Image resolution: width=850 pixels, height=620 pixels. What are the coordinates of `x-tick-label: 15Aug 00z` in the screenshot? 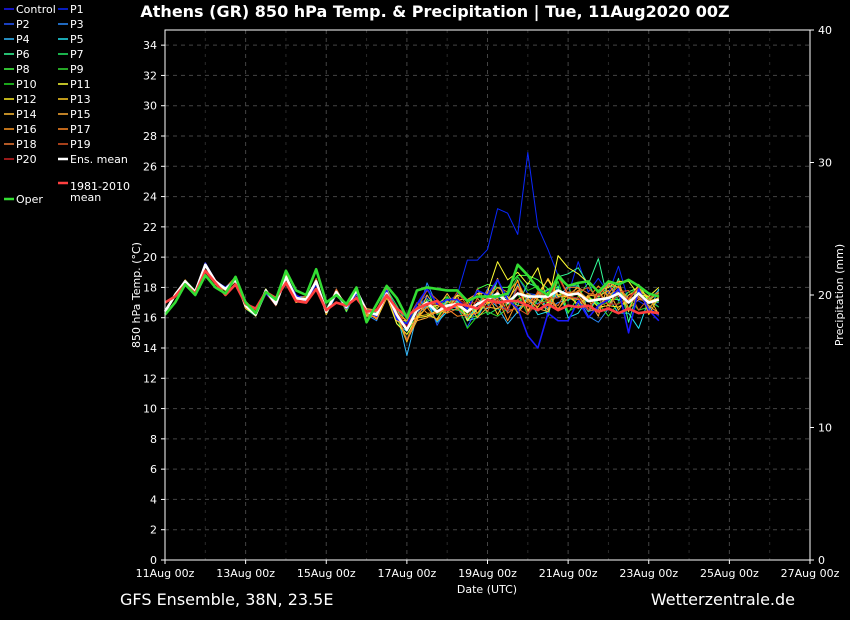 It's located at (326, 573).